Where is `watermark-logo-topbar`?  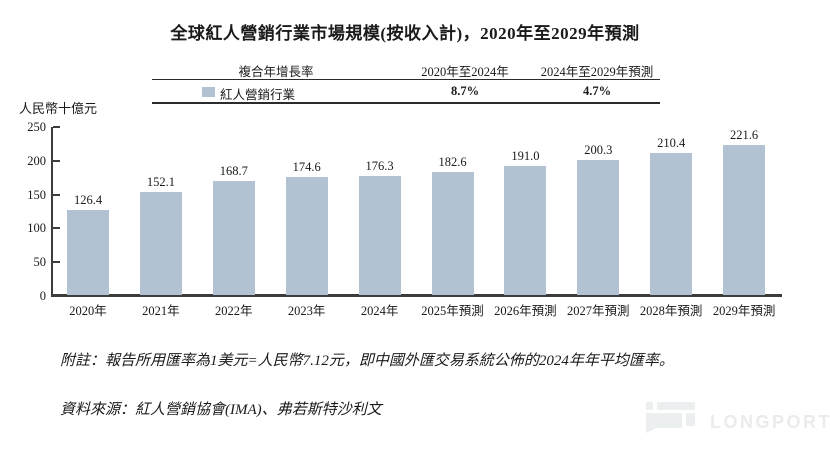 watermark-logo-topbar is located at coordinates (676, 406).